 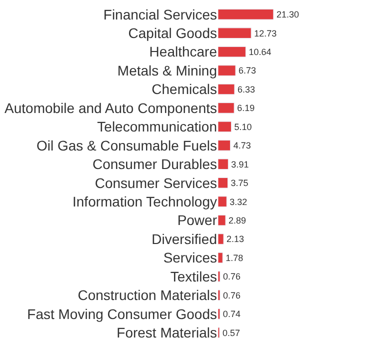 What do you see at coordinates (265, 33) in the screenshot?
I see `data-label: 12.73` at bounding box center [265, 33].